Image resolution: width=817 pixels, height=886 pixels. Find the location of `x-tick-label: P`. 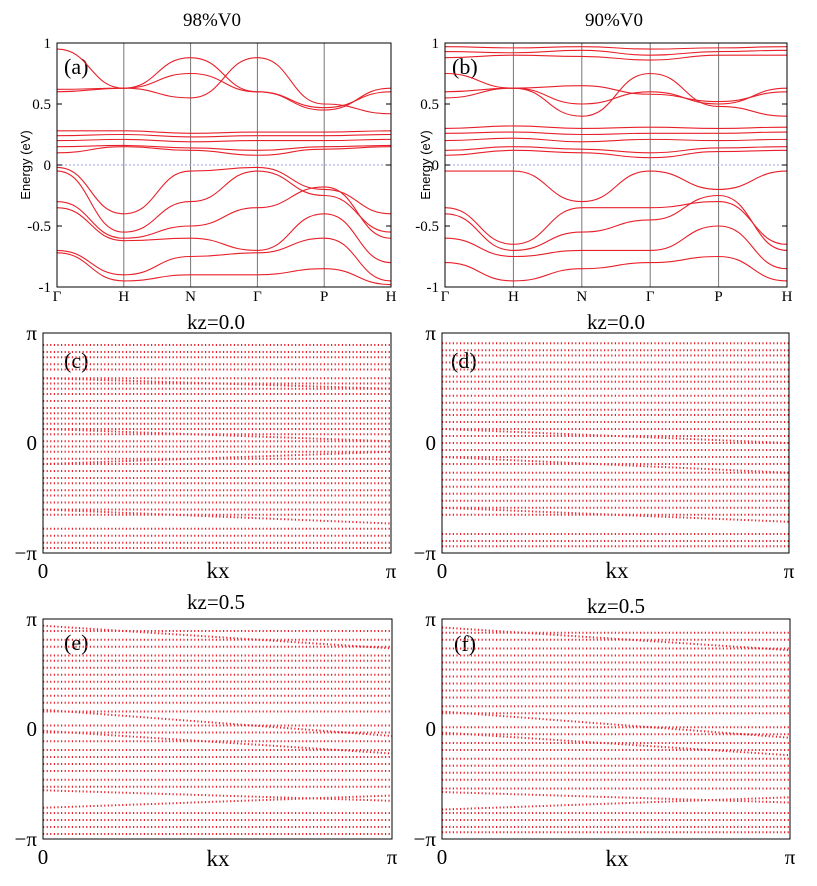

x-tick-label: P is located at coordinates (324, 297).